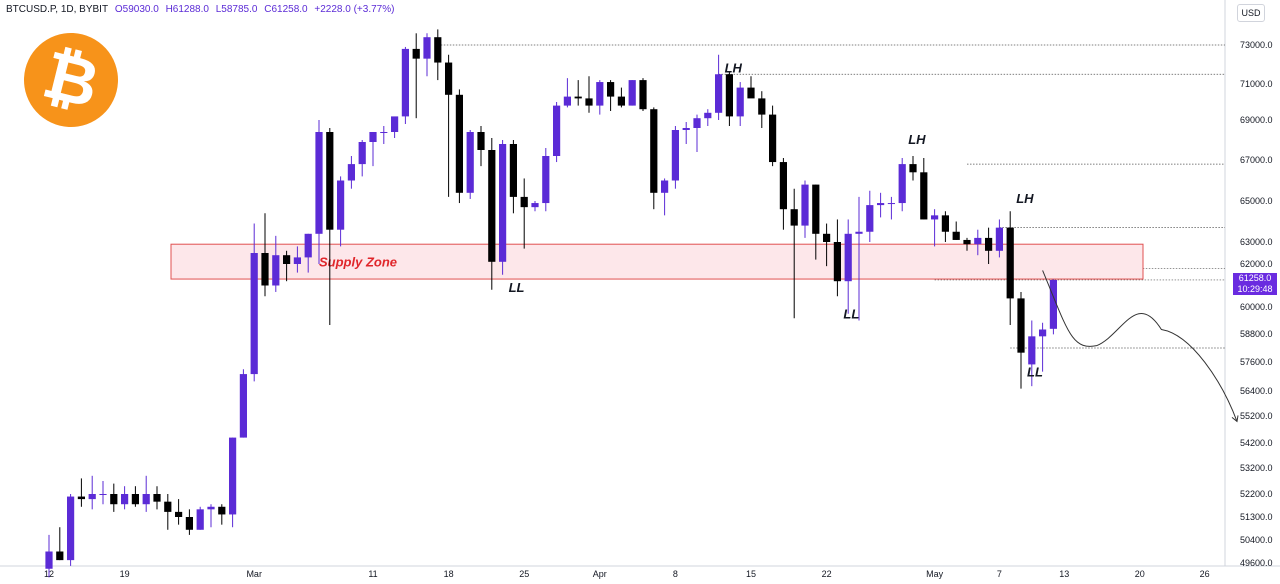 This screenshot has height=584, width=1280. I want to click on y-tick-label: 60000.0, so click(1256, 307).